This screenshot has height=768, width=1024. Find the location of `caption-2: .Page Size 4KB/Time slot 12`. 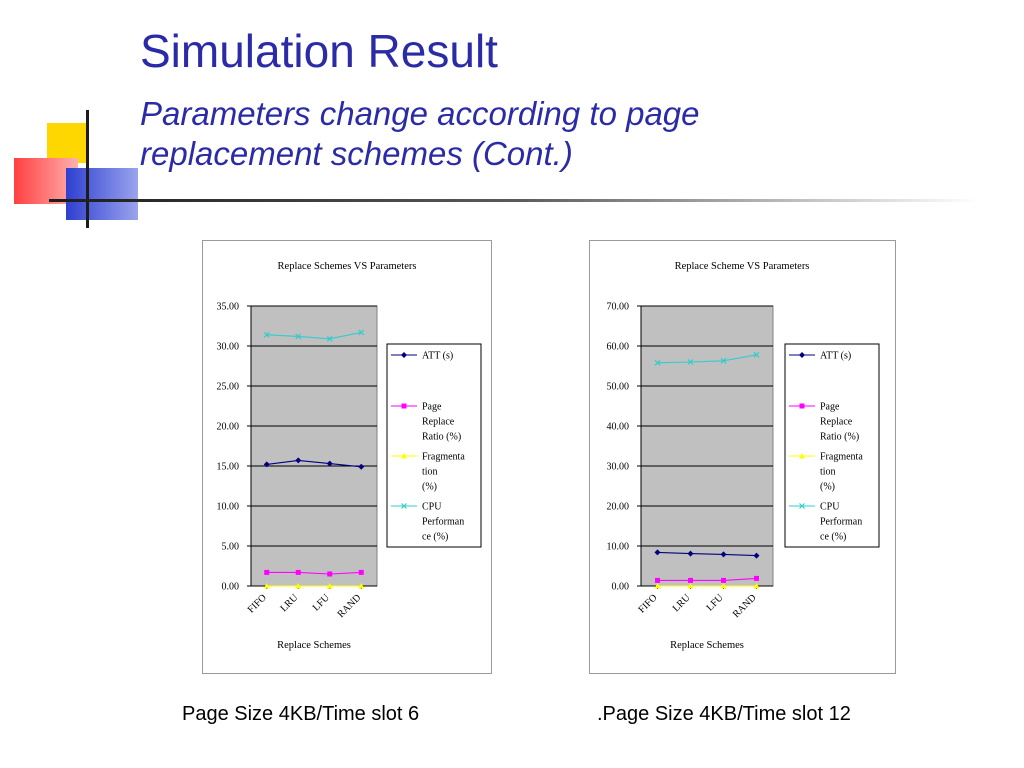

caption-2: .Page Size 4KB/Time slot 12 is located at coordinates (724, 714).